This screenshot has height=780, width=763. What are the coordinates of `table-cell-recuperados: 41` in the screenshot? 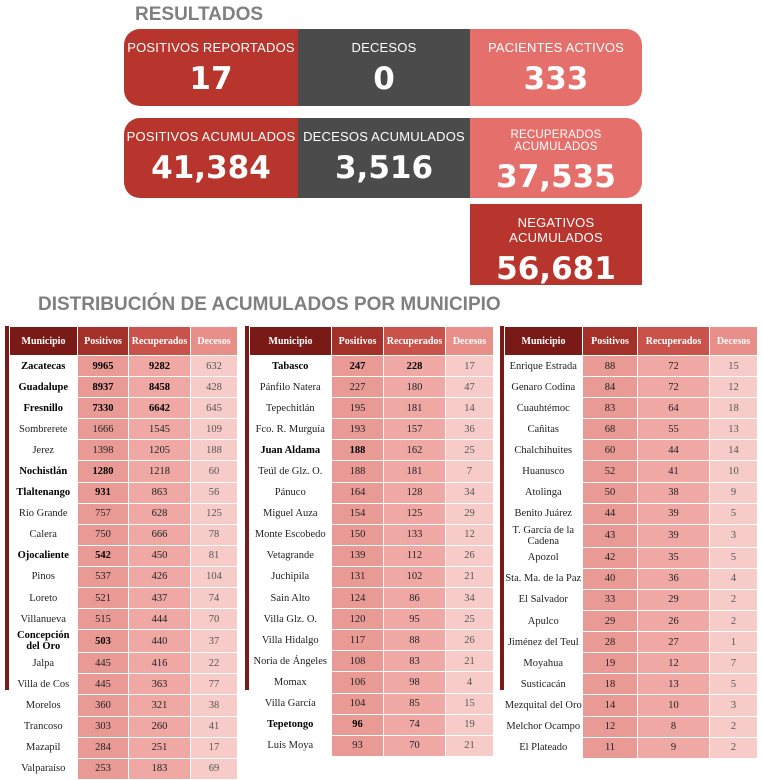 It's located at (673, 471).